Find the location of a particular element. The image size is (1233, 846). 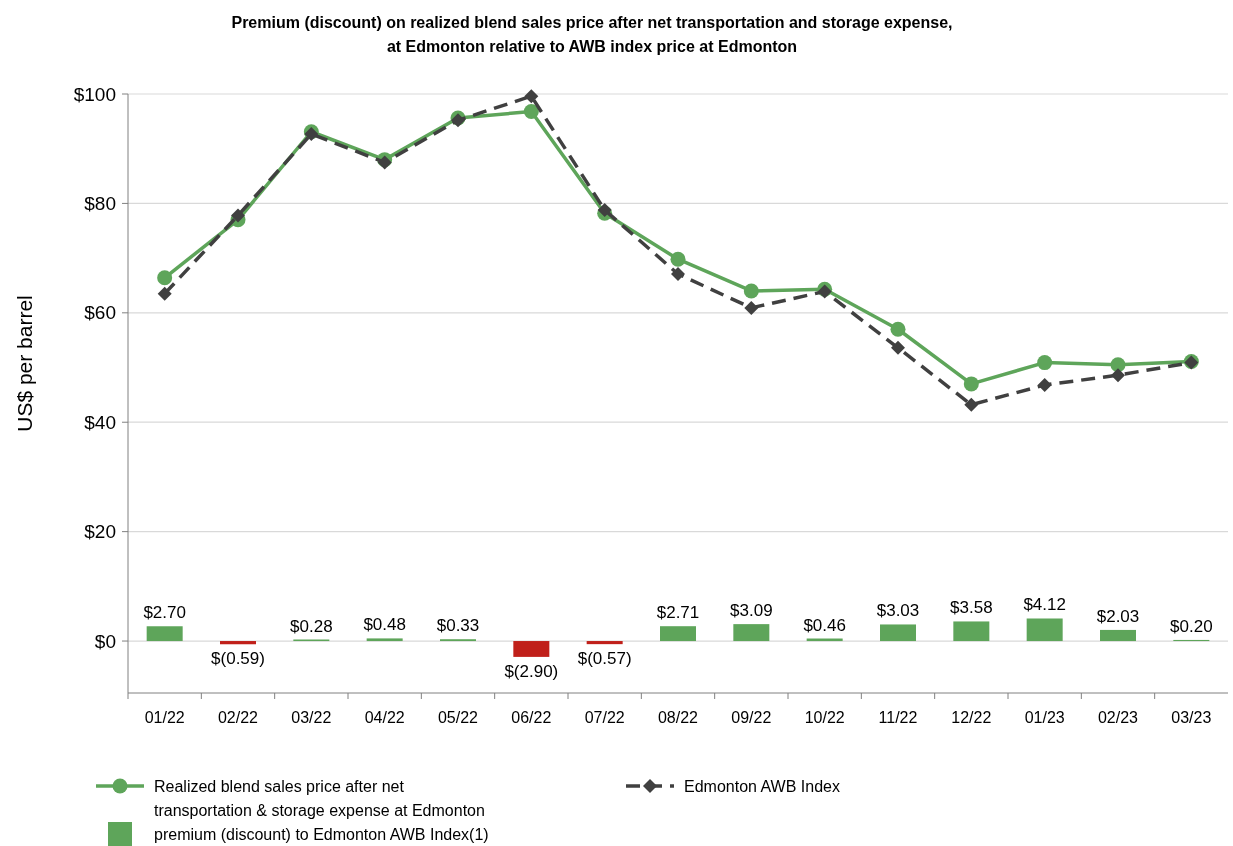

x-tick-label: 01/23 is located at coordinates (1044, 717).